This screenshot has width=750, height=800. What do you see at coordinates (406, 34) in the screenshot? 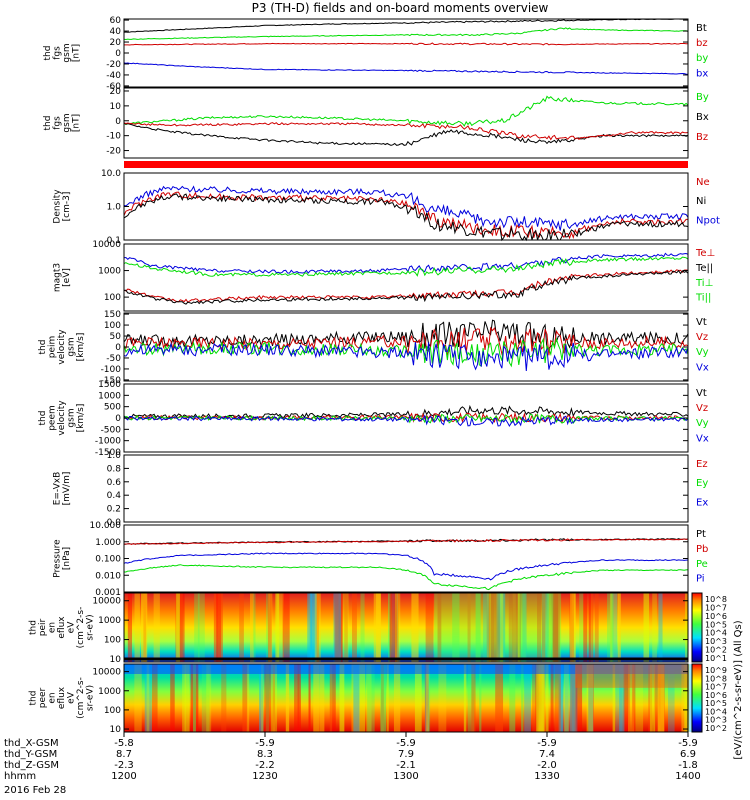
I see `series-by` at bounding box center [406, 34].